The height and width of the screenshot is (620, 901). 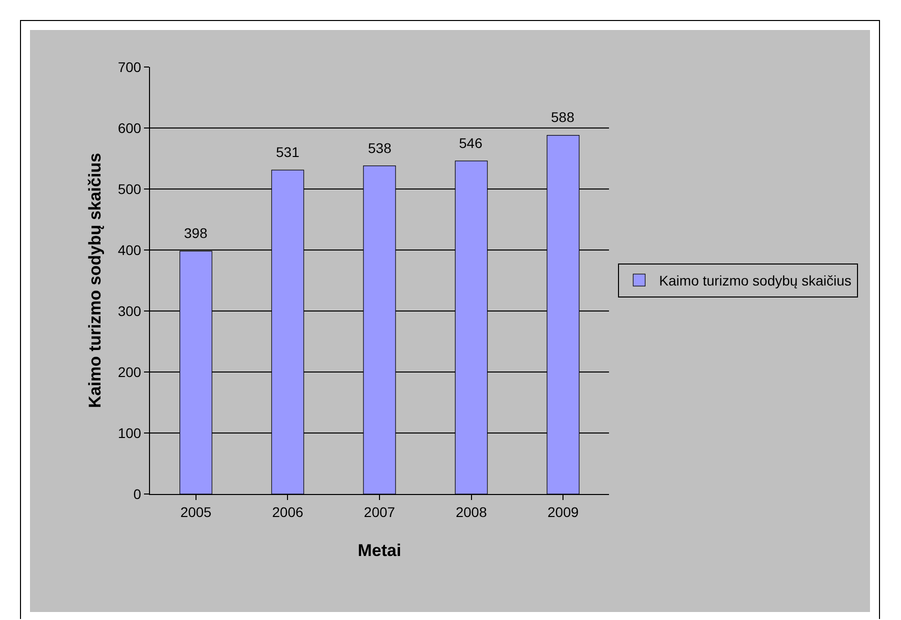 I want to click on y-tick-label: 0, so click(x=137, y=494).